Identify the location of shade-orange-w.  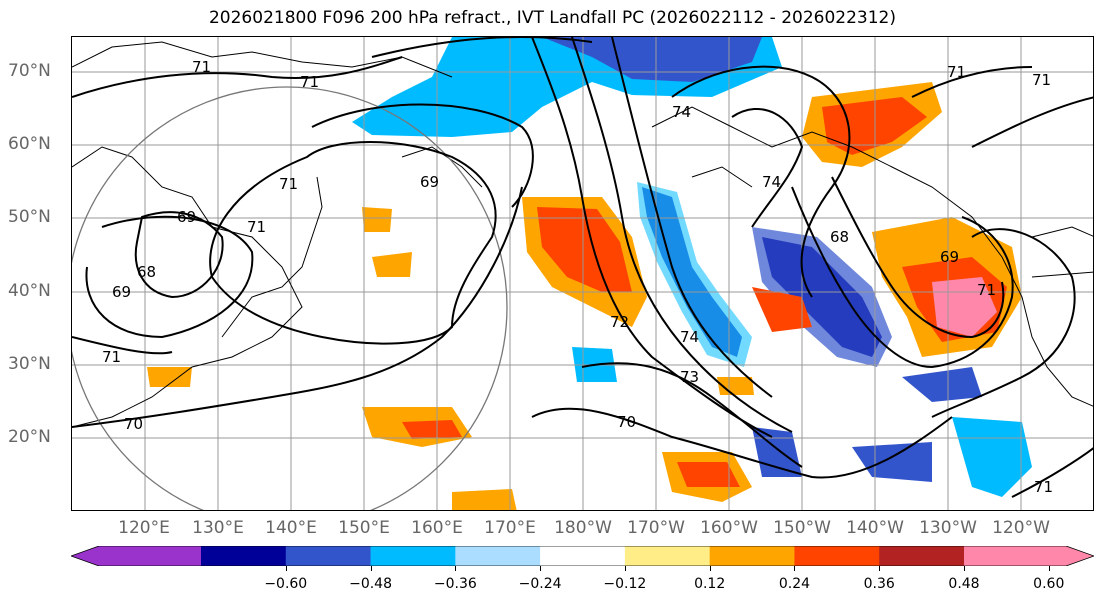
(169, 377).